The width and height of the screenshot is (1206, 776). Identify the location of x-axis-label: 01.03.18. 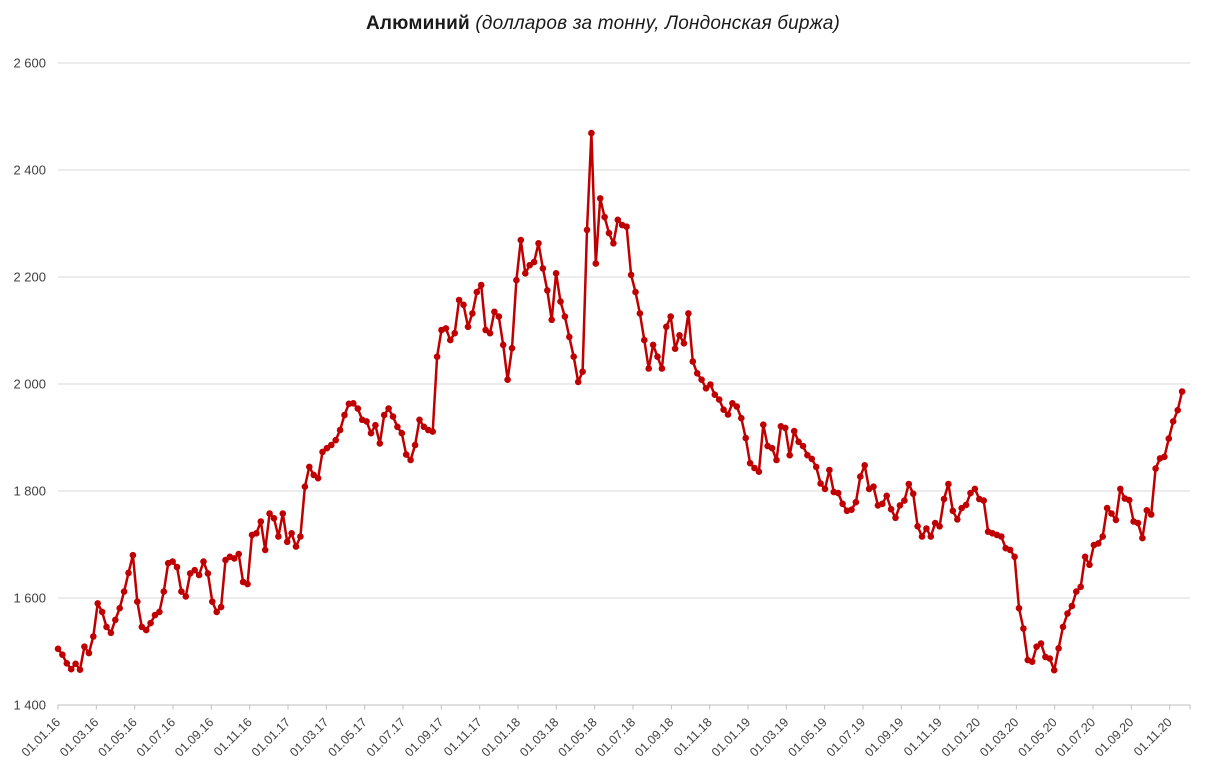
(539, 737).